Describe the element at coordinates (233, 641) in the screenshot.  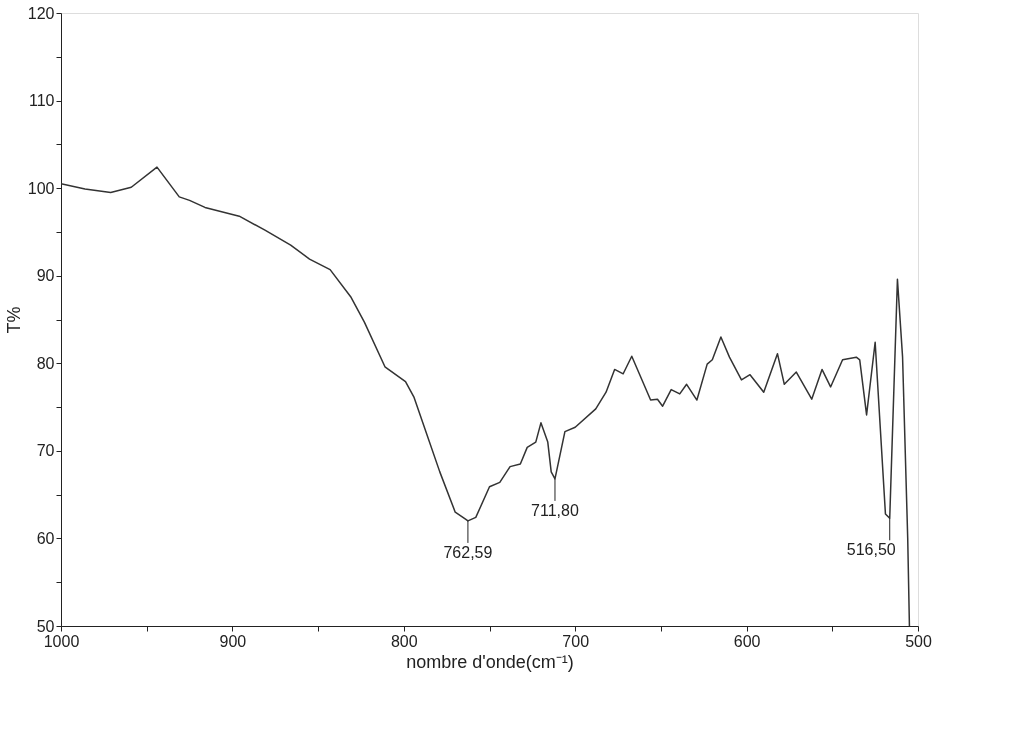
I see `x-tick-label: 900` at that location.